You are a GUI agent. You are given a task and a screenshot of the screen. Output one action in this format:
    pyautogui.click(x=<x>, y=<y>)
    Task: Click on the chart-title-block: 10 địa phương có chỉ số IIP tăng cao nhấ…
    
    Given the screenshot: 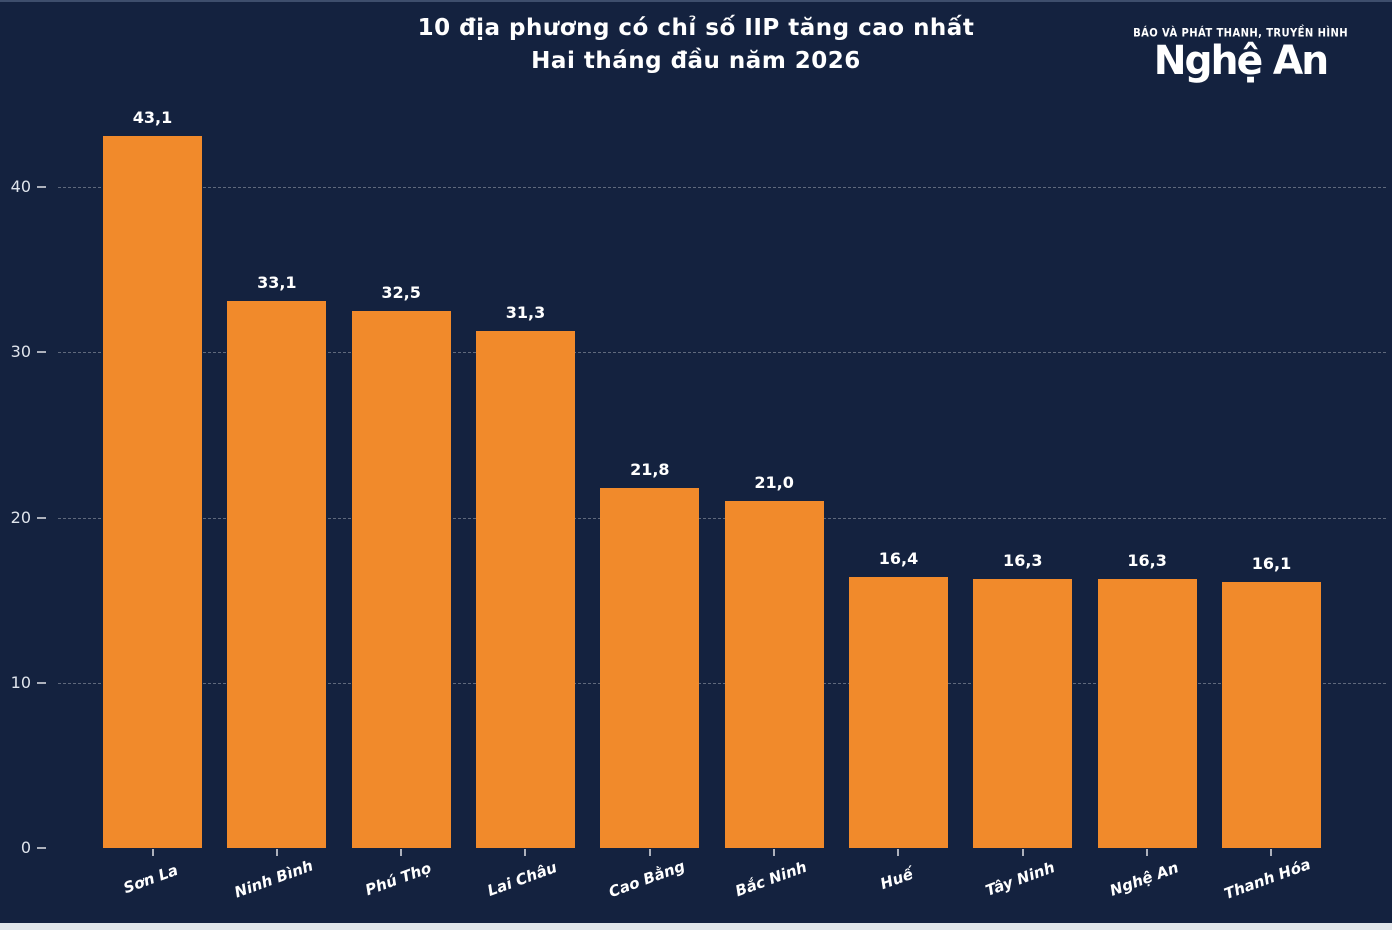 What is the action you would take?
    pyautogui.click(x=696, y=45)
    